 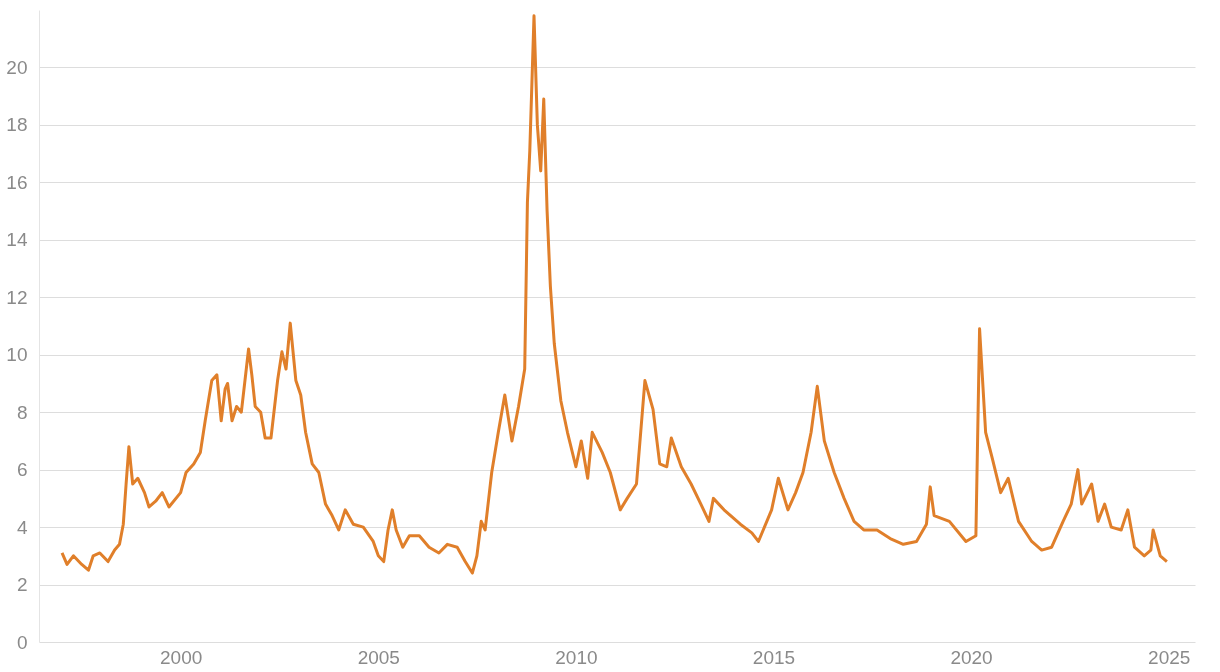 What do you see at coordinates (378, 657) in the screenshot?
I see `x-tick-label: 2005` at bounding box center [378, 657].